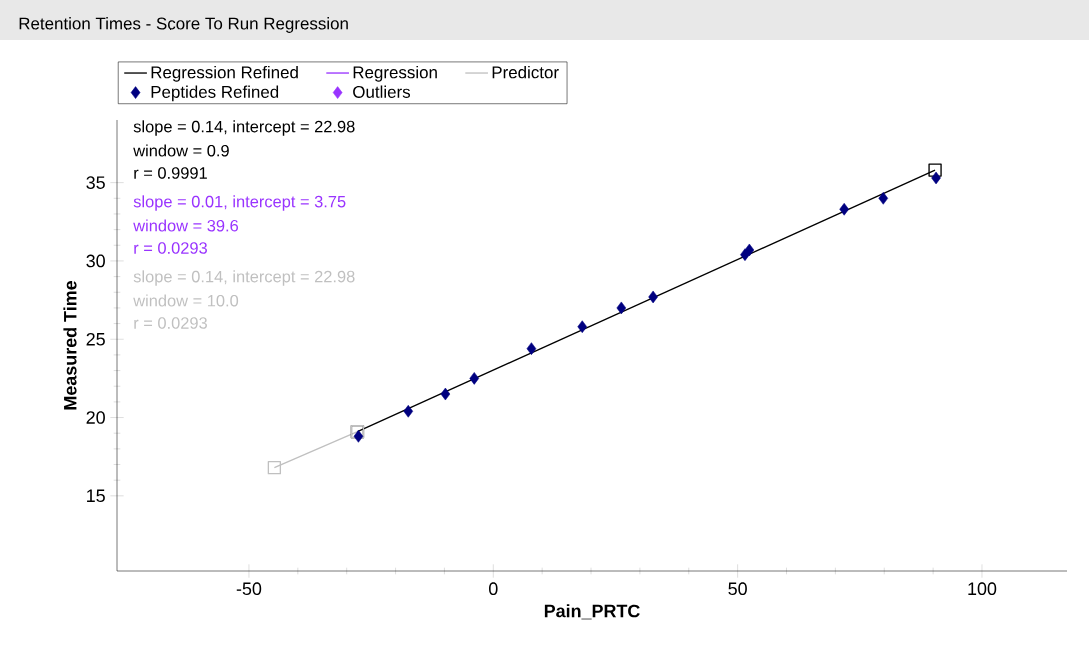 This screenshot has width=1089, height=665. I want to click on annotation: window = 0.9, so click(181, 150).